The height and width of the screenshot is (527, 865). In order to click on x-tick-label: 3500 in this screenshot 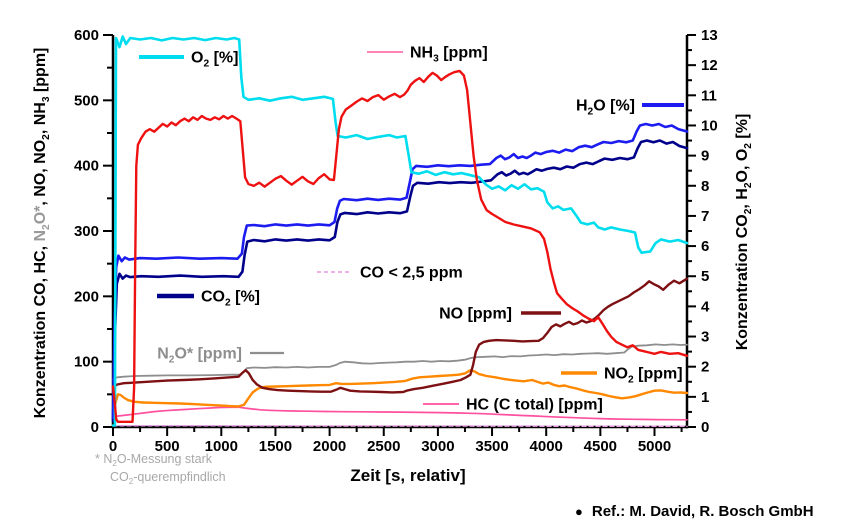, I will do `click(491, 446)`.